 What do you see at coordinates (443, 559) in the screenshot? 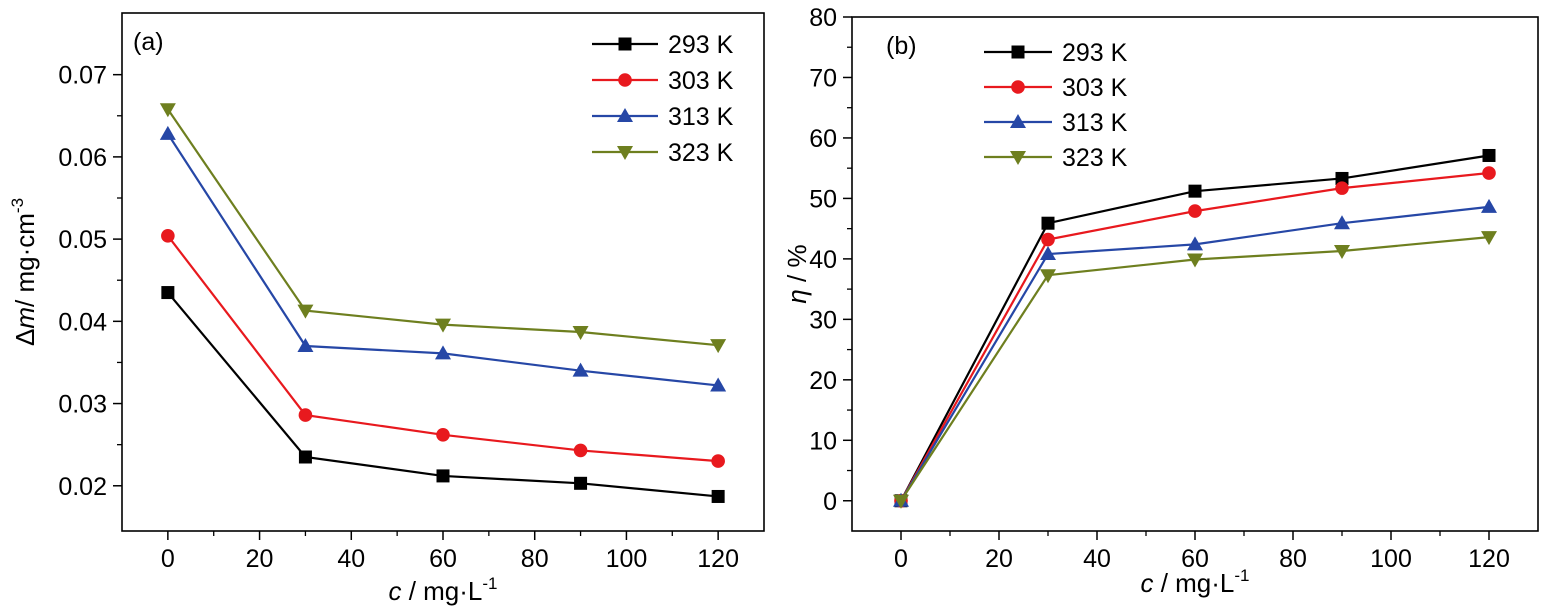
I see `x-tick-label: 60` at bounding box center [443, 559].